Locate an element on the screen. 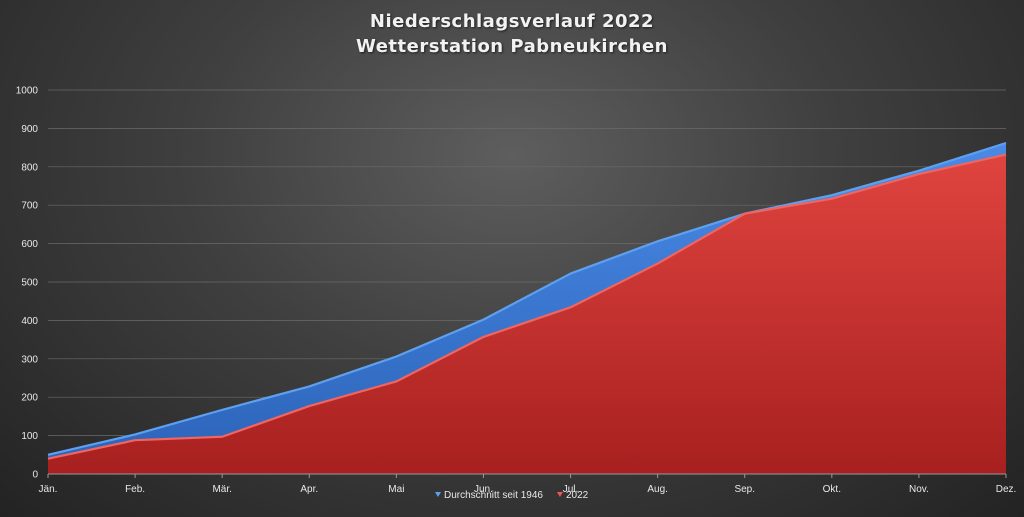 The height and width of the screenshot is (517, 1024). y-tick-label: 600 is located at coordinates (29, 244).